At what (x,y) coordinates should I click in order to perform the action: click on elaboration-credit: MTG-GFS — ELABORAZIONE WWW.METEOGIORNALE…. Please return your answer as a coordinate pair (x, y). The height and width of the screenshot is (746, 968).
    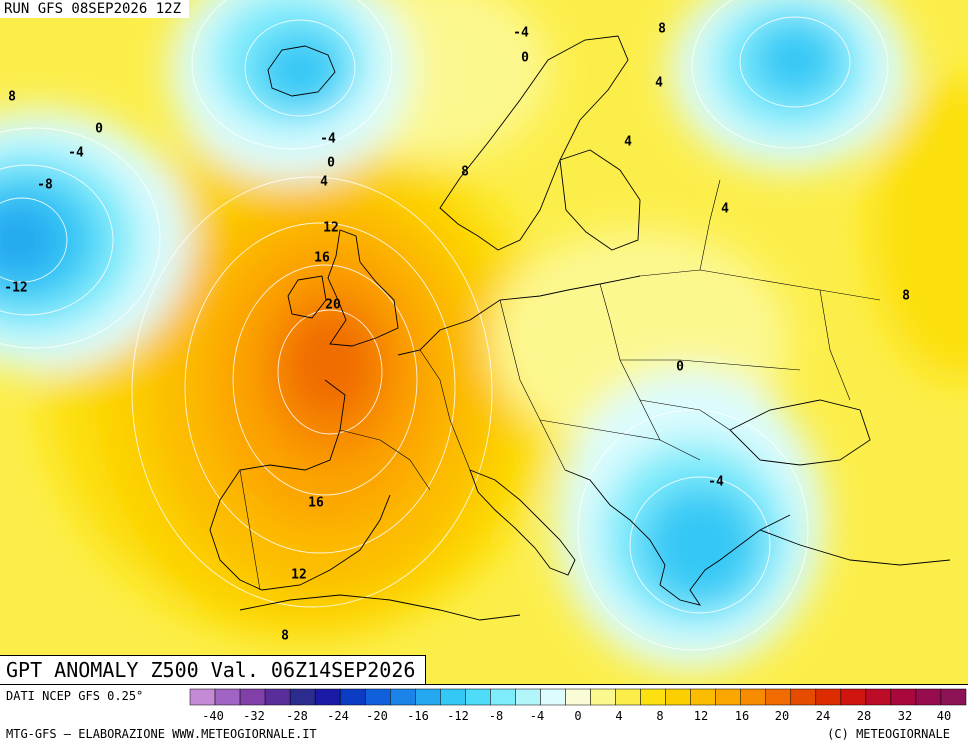
    Looking at the image, I should click on (161, 734).